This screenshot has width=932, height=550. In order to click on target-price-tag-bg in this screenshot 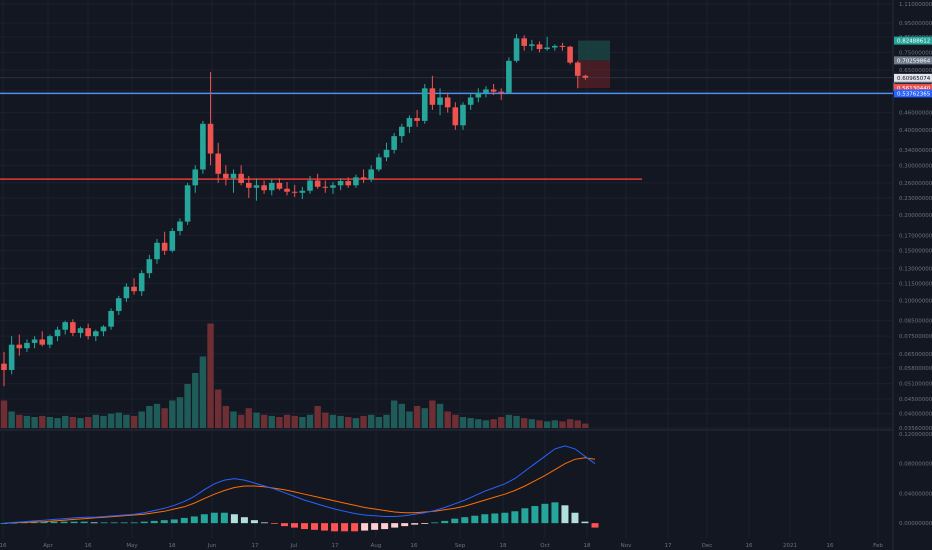, I will do `click(913, 40)`.